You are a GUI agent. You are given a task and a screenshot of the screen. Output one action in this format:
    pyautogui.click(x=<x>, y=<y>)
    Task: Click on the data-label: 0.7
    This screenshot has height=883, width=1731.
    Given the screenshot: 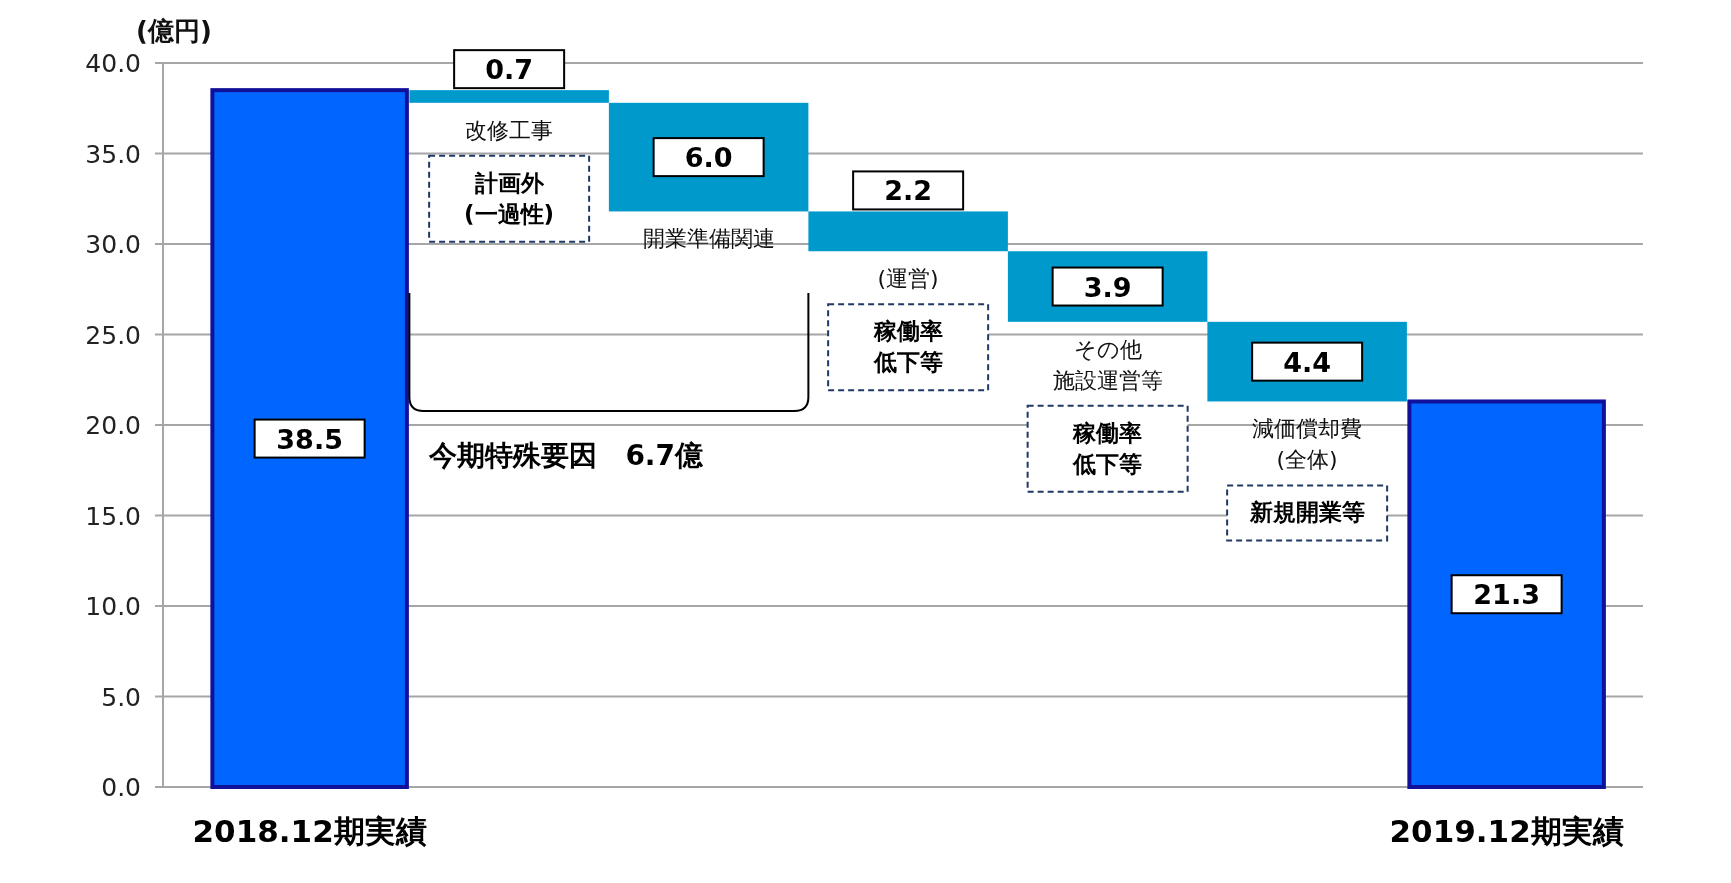 What is the action you would take?
    pyautogui.click(x=509, y=70)
    